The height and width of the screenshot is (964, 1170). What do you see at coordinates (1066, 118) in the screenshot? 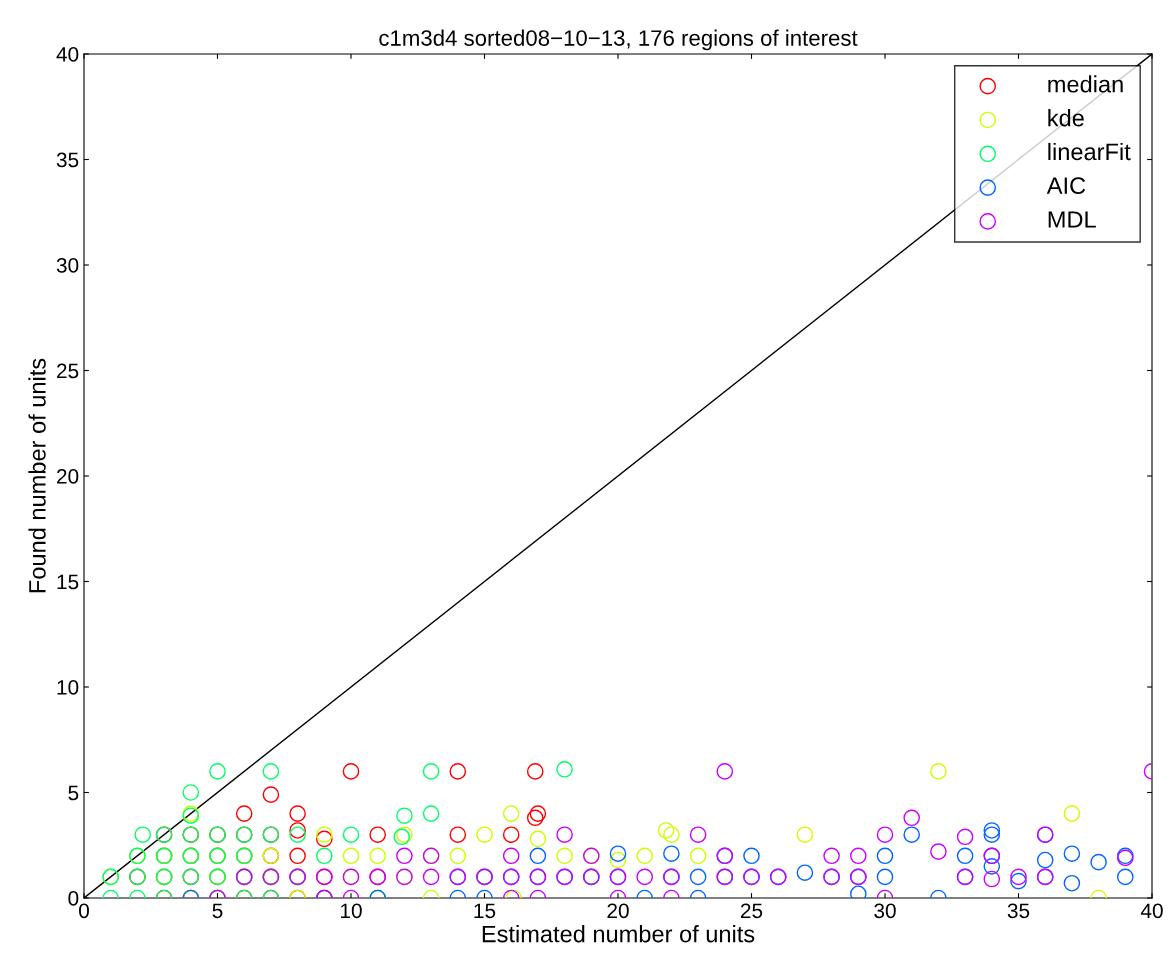
I see `legend-label: kde` at bounding box center [1066, 118].